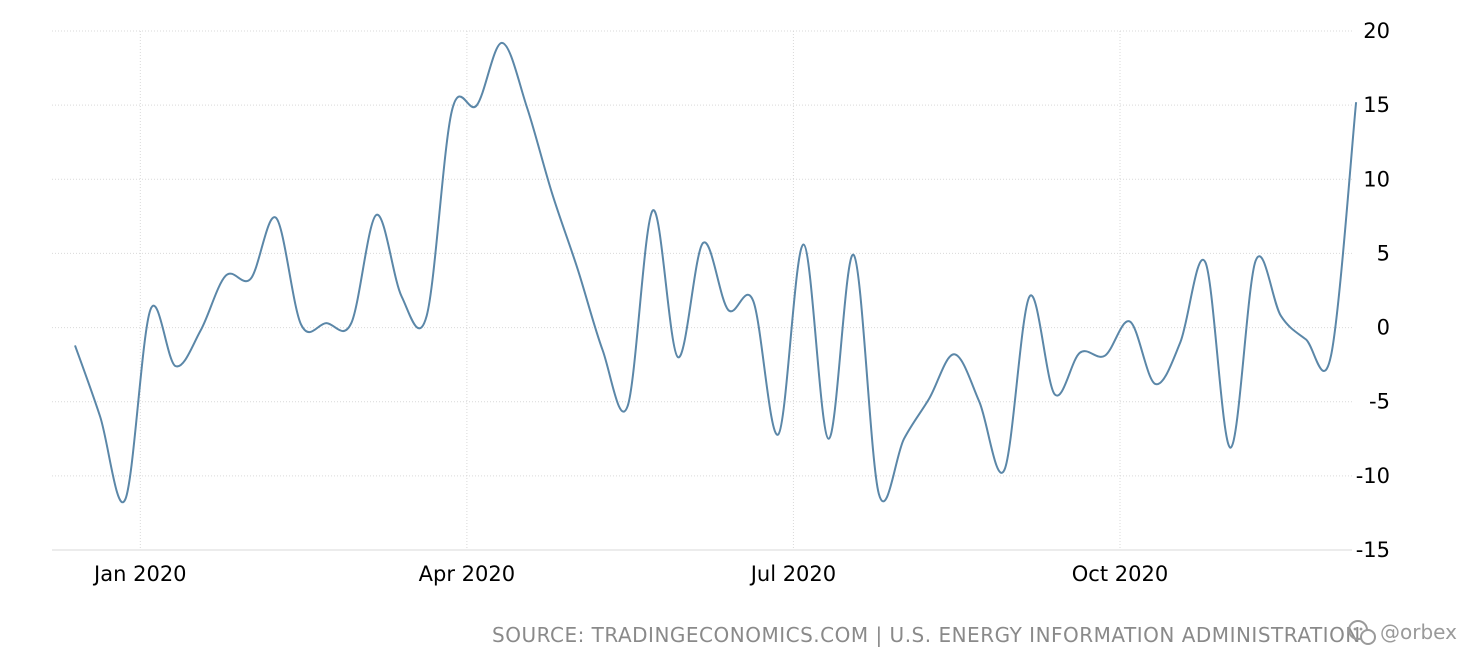 This screenshot has width=1476, height=670. What do you see at coordinates (1418, 632) in the screenshot?
I see `watermark-text: @orbex` at bounding box center [1418, 632].